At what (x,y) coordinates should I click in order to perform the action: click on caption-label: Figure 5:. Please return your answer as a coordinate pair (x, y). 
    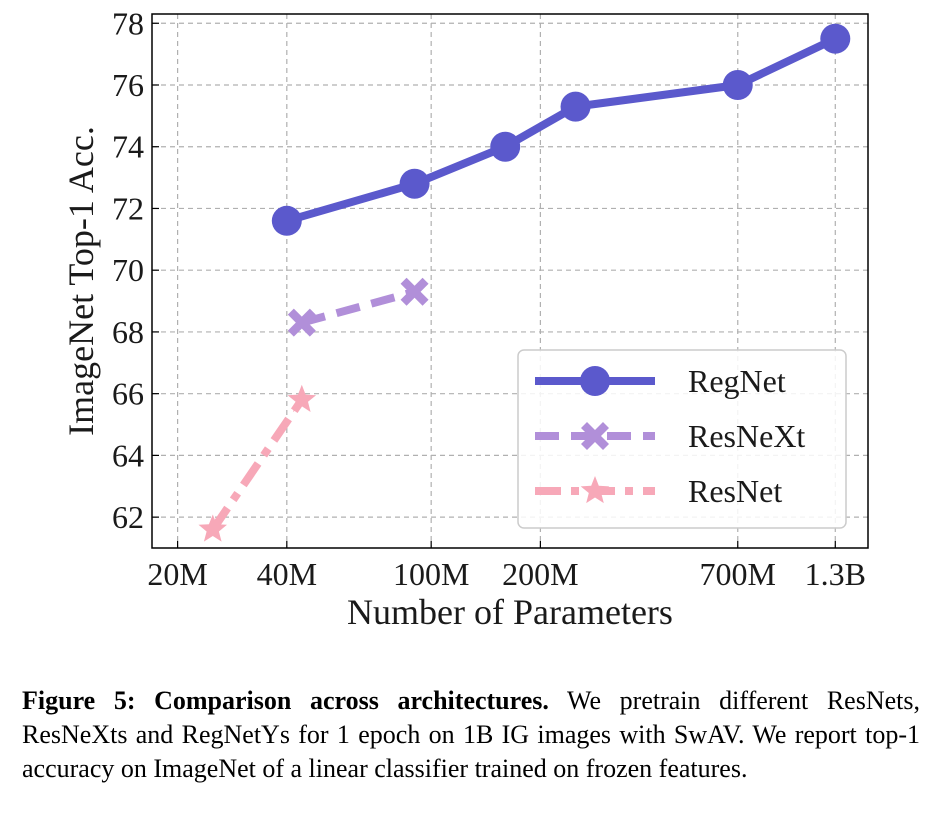
    Looking at the image, I should click on (79, 700).